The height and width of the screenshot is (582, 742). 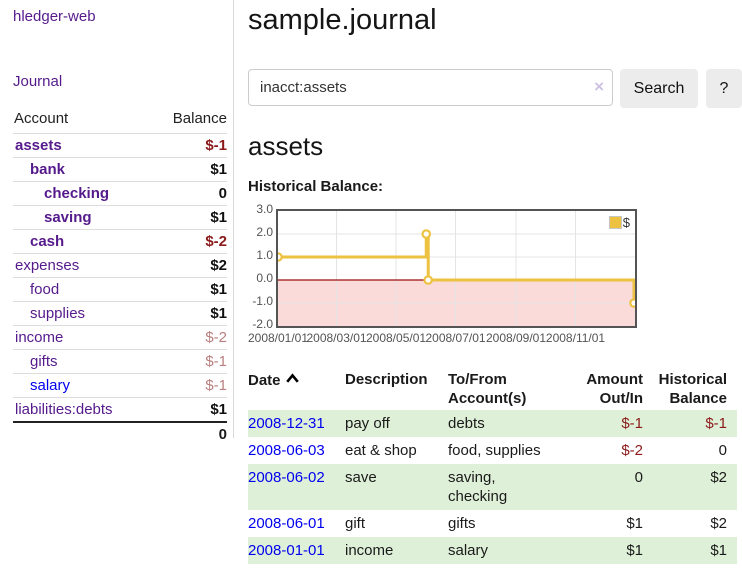 What do you see at coordinates (264, 255) in the screenshot?
I see `y-tick-label: 1.0` at bounding box center [264, 255].